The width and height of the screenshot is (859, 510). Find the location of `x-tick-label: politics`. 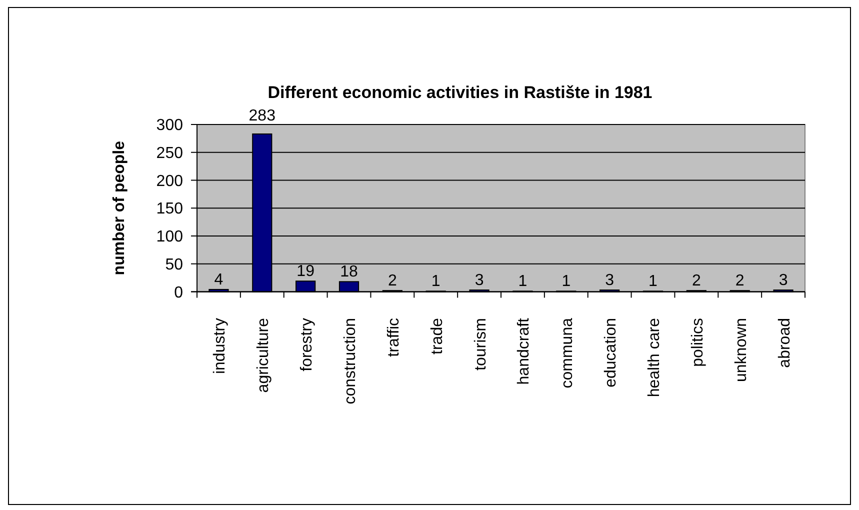

x-tick-label: politics is located at coordinates (697, 342).